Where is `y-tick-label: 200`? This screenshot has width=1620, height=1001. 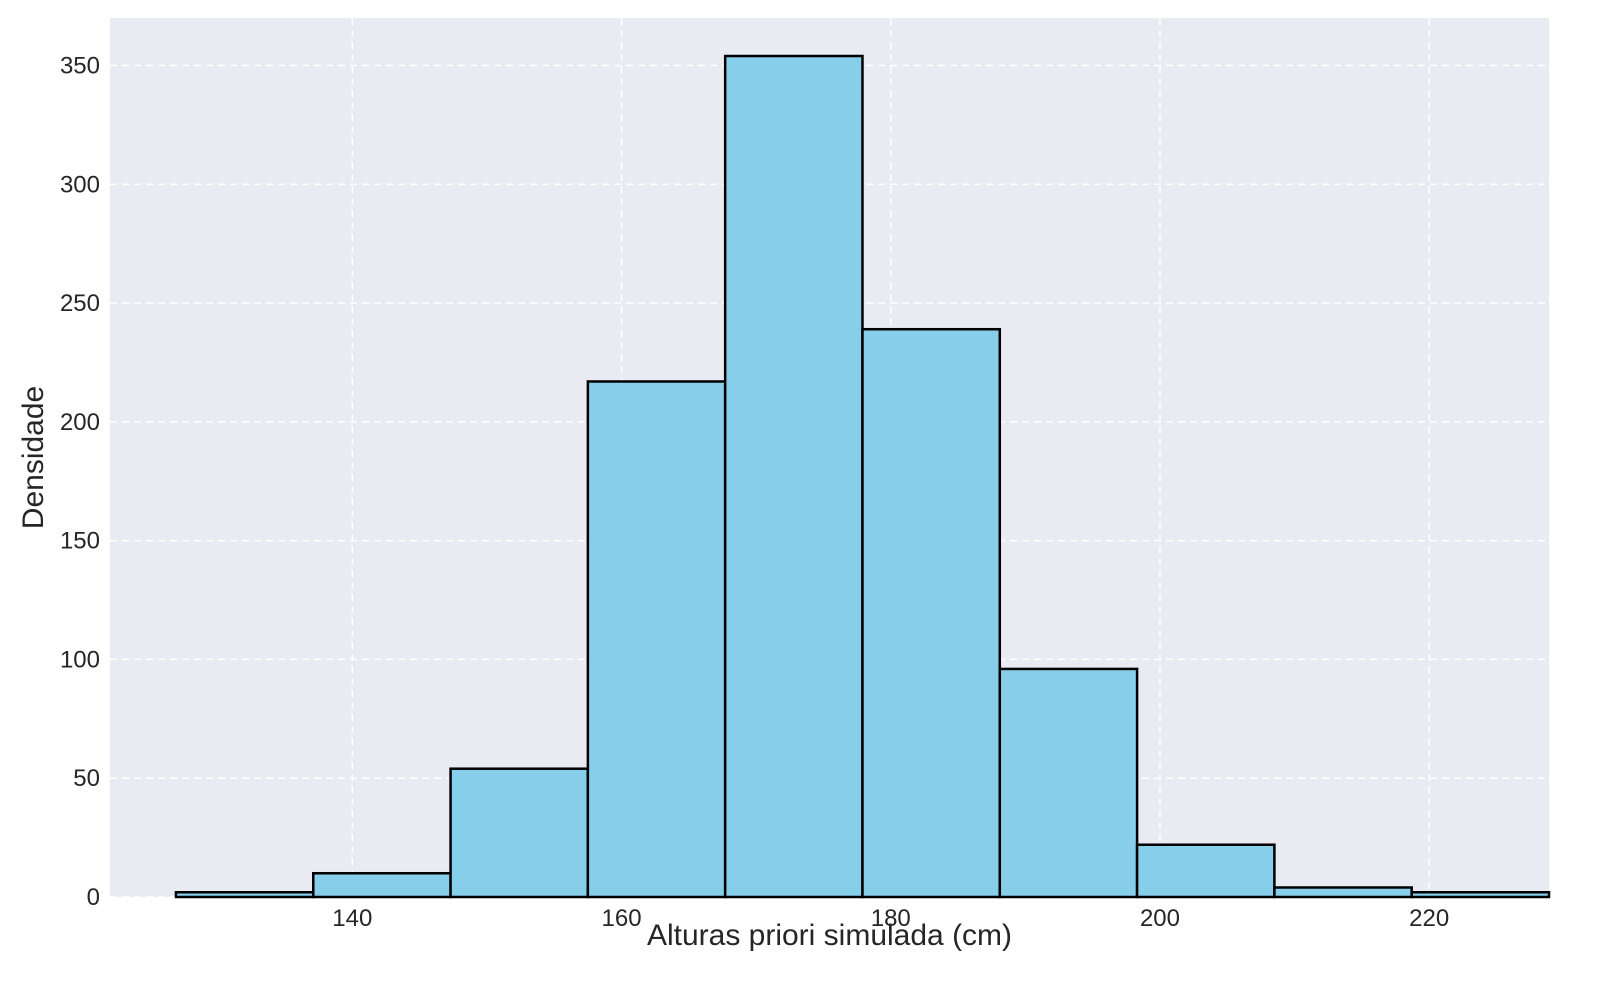
y-tick-label: 200 is located at coordinates (80, 422).